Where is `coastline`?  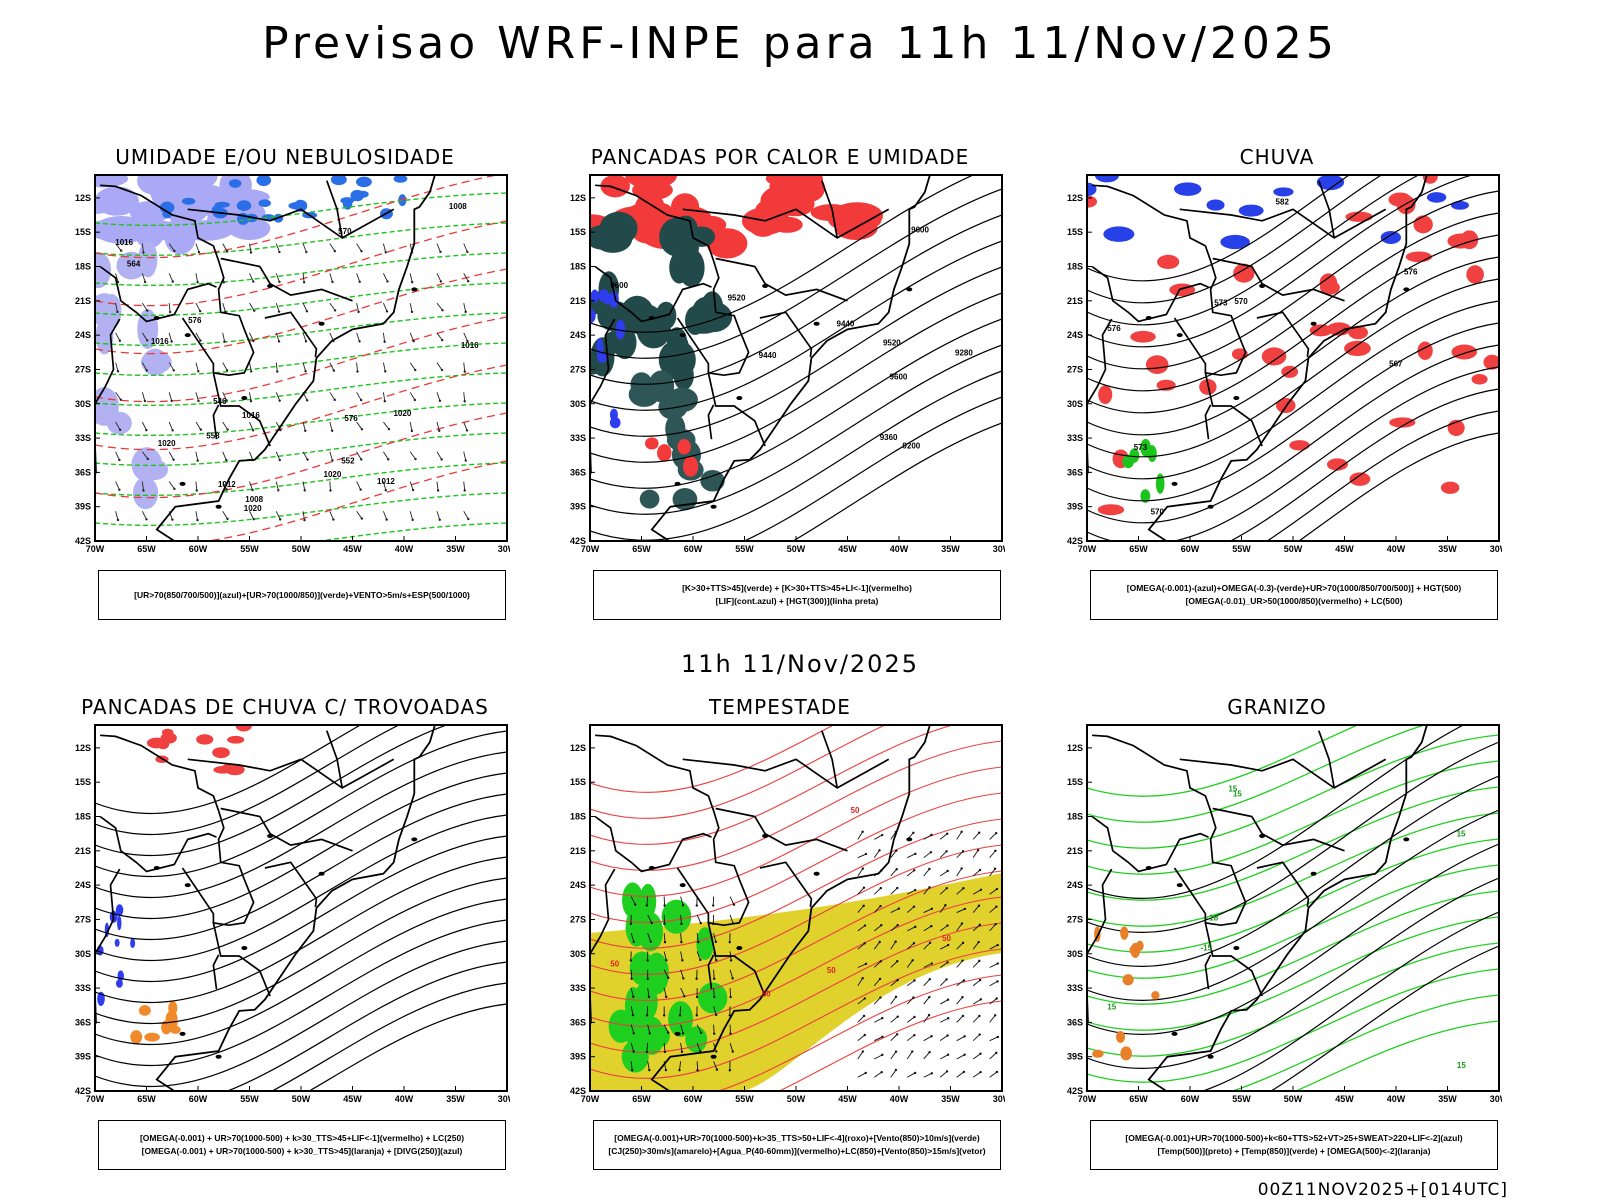 coastline is located at coordinates (265, 358).